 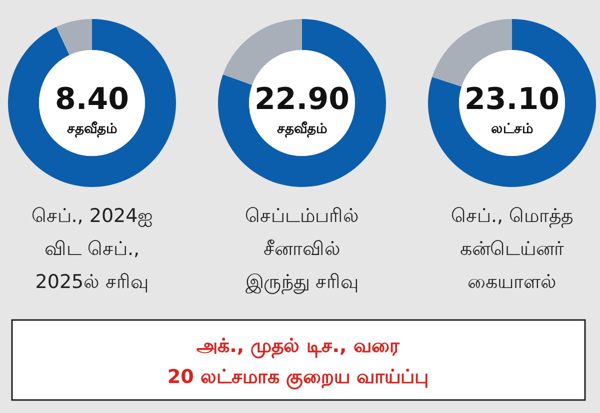 What do you see at coordinates (298, 378) in the screenshot?
I see `text: 20 லட்சமாக குறைய வாய்ப்பு` at bounding box center [298, 378].